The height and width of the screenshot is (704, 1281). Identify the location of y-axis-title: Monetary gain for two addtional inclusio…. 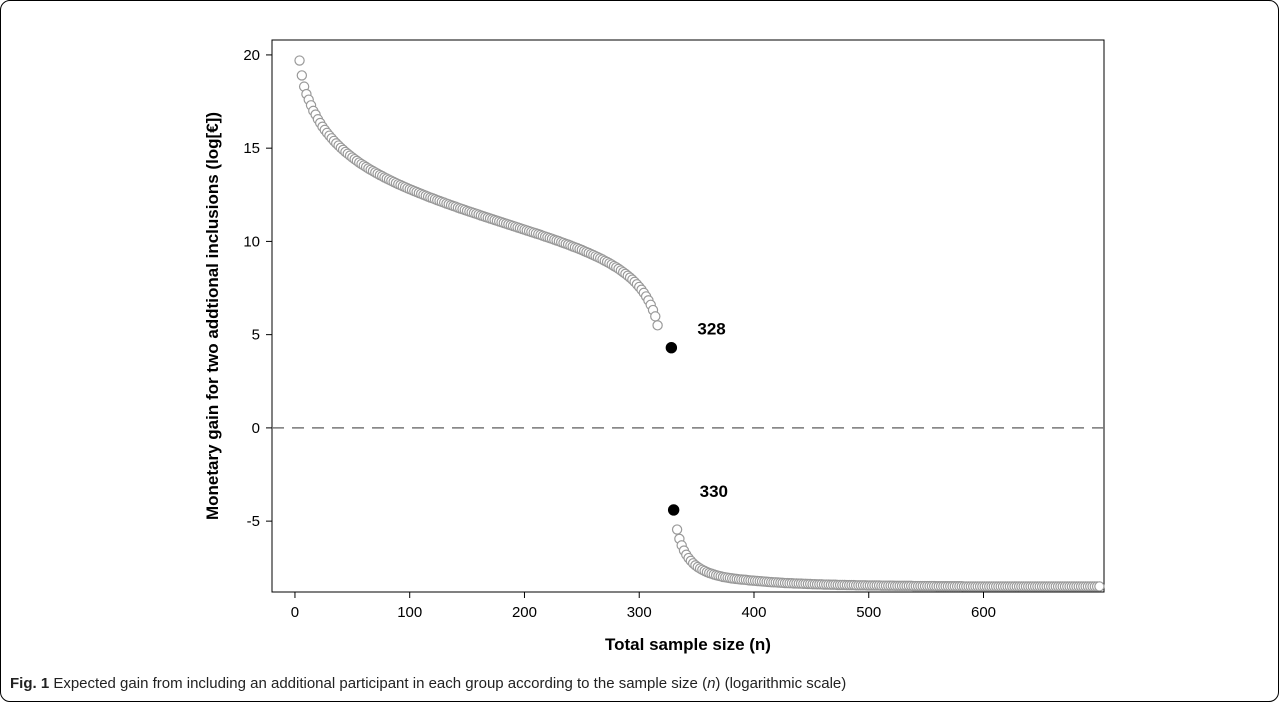
(212, 316).